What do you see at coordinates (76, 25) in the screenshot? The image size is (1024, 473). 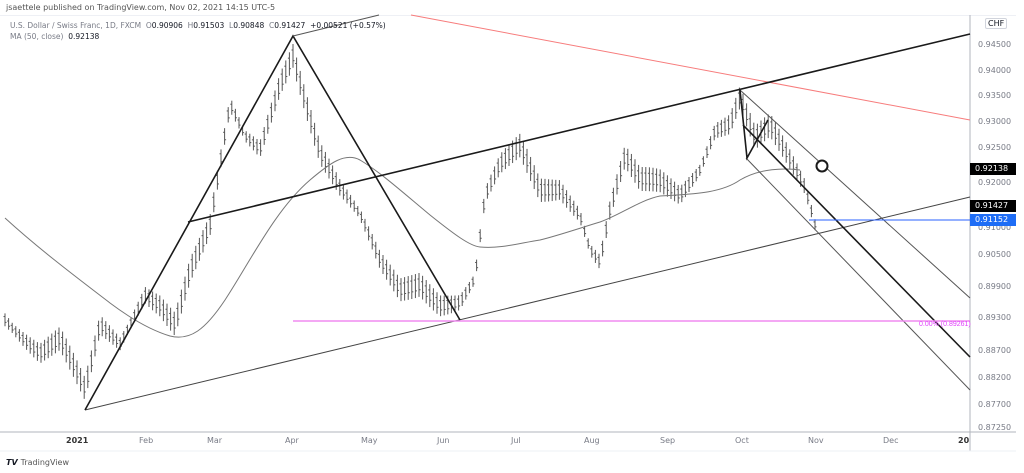 I see `symbol-title: U.S. Dollar / Swiss Franc, 1D, FXCM` at bounding box center [76, 25].